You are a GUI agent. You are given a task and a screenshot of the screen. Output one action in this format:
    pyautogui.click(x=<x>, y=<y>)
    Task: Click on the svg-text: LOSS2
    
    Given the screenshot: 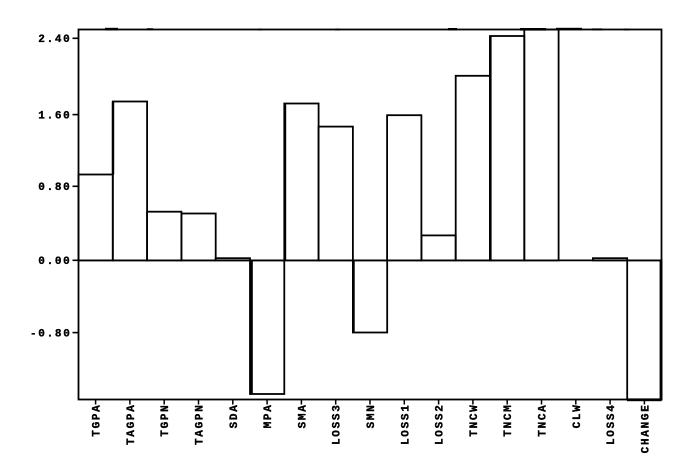 What is the action you would take?
    pyautogui.click(x=441, y=425)
    